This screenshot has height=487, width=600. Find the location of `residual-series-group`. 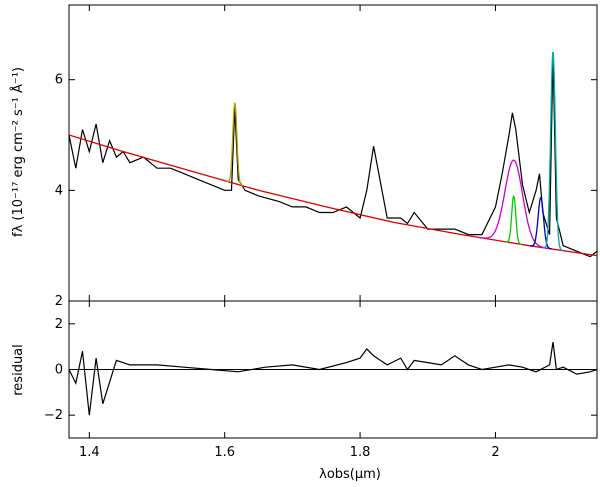

residual-series-group is located at coordinates (333, 379).